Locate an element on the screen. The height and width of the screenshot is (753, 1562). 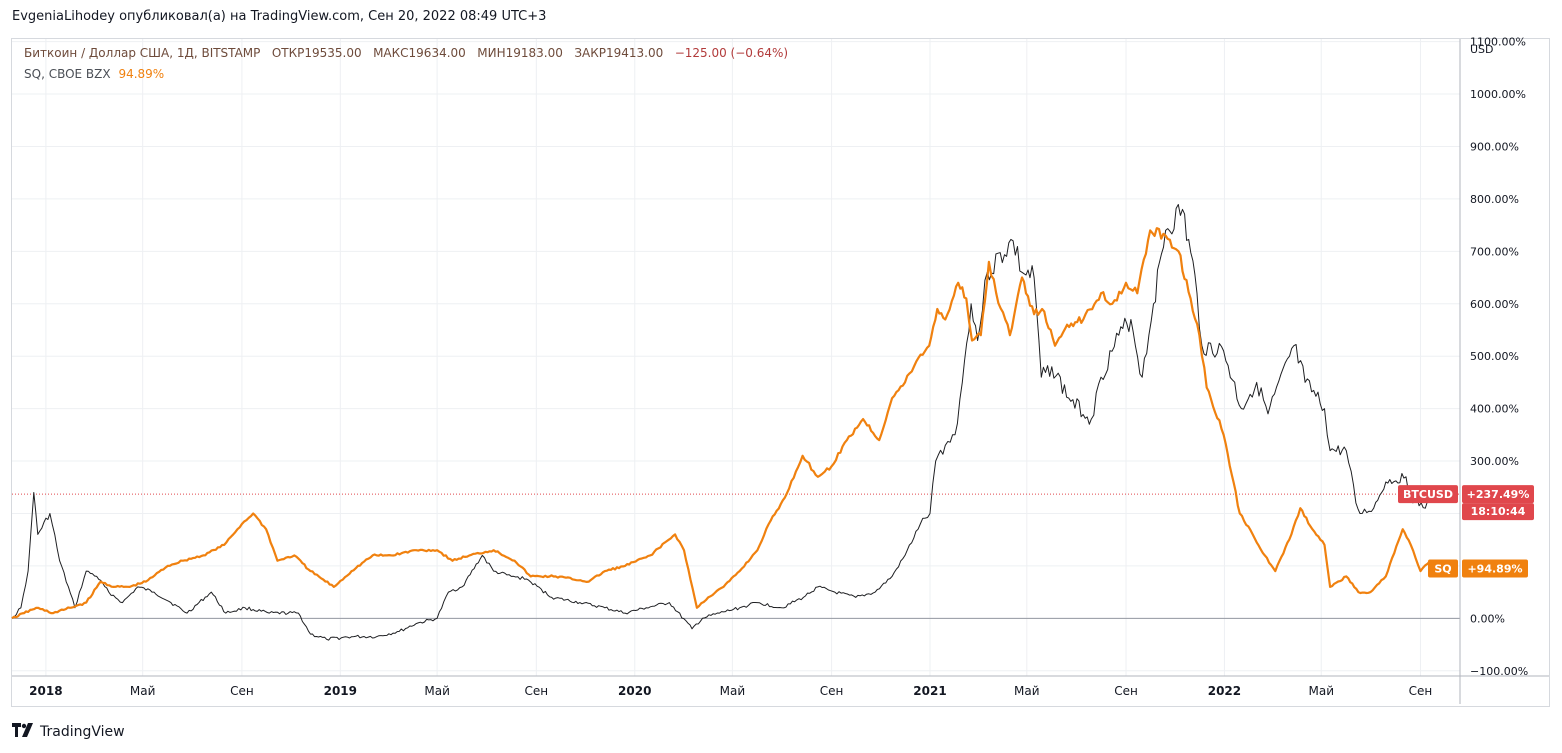
y-tick-label: 900.00% is located at coordinates (1494, 146).